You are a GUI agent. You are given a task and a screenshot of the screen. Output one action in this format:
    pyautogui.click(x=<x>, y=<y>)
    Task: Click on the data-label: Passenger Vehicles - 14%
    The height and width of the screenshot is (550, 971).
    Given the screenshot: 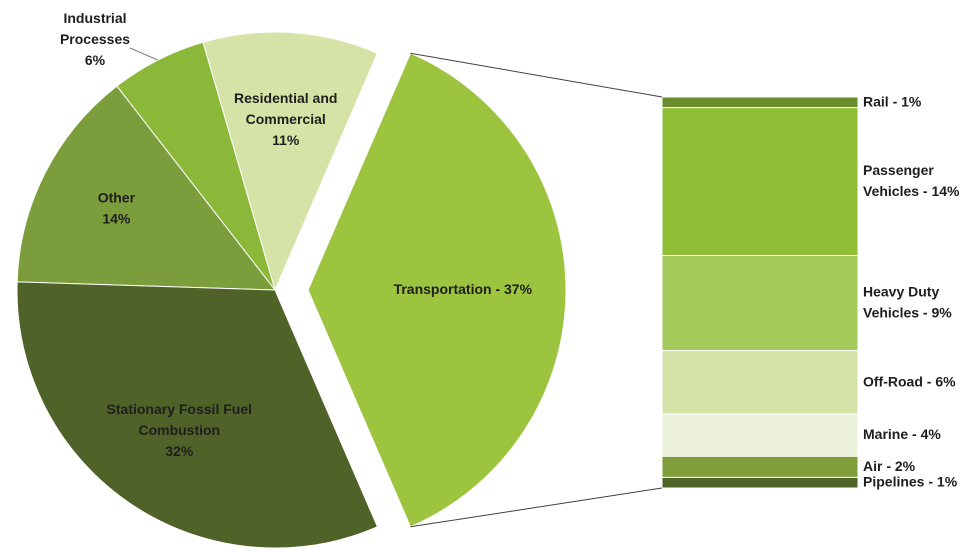 What is the action you would take?
    pyautogui.click(x=911, y=180)
    